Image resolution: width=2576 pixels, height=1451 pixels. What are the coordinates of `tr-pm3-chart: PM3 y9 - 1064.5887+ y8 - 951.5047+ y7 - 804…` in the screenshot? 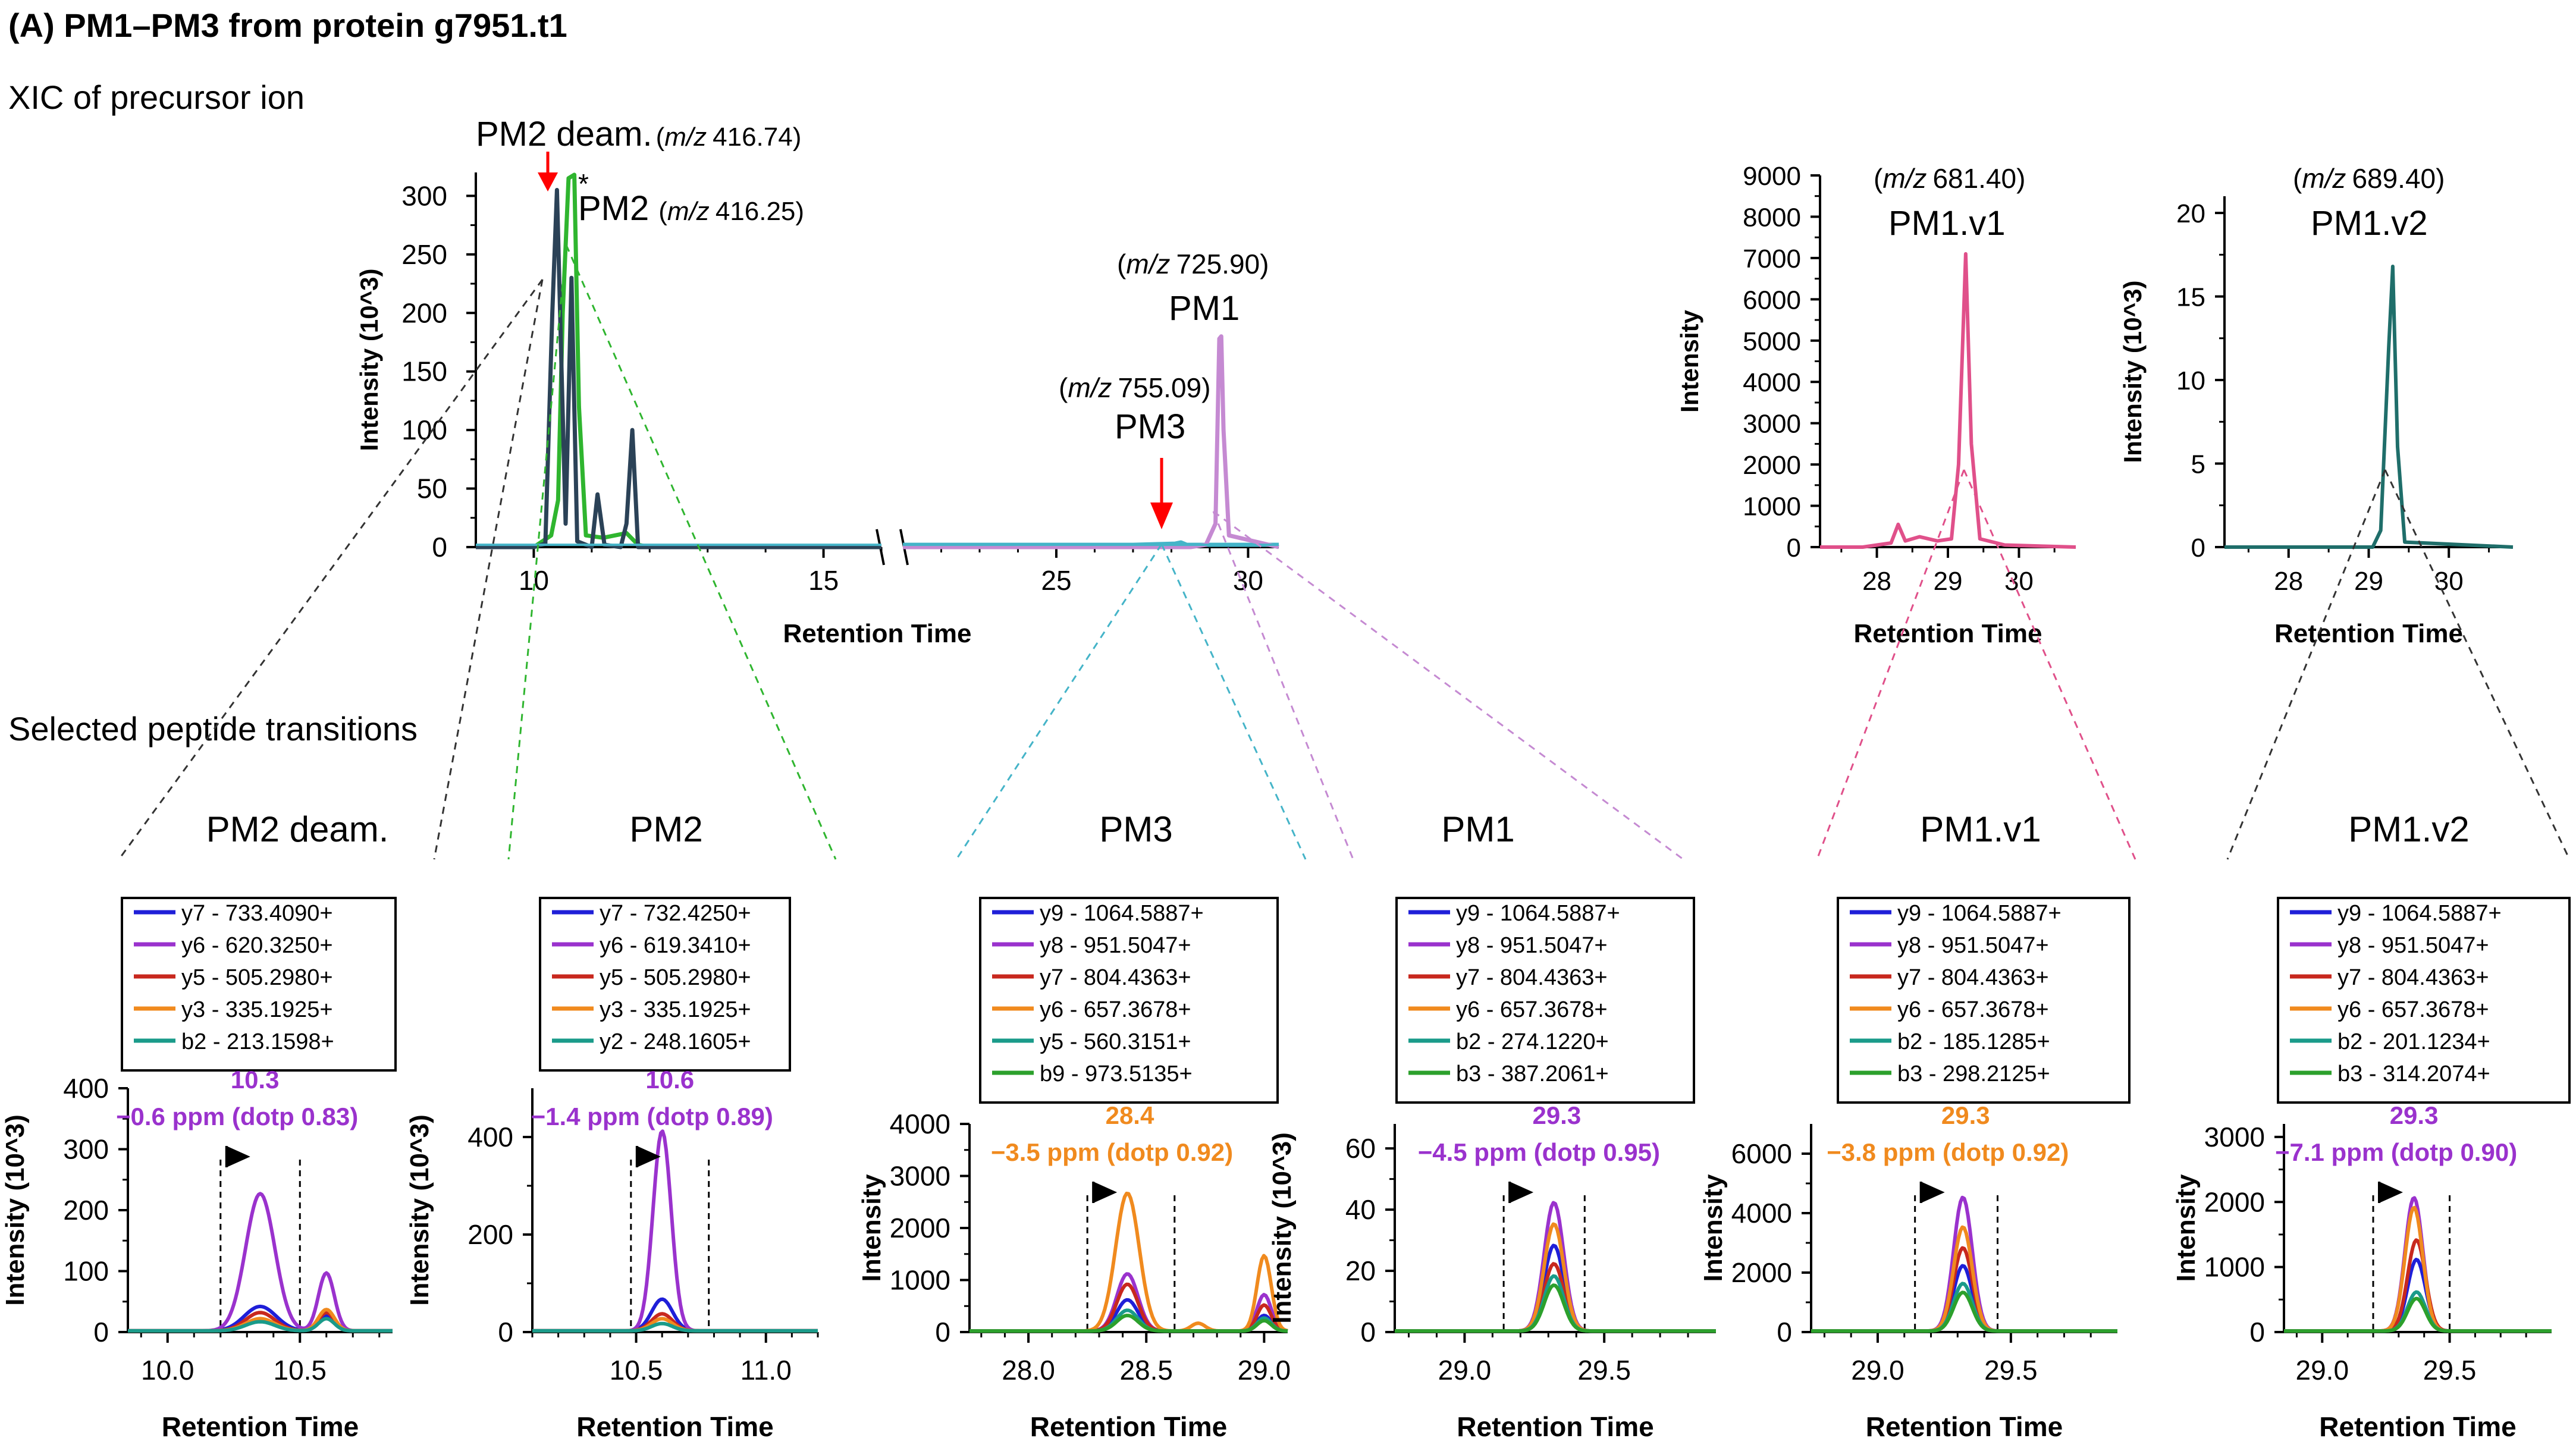 It's located at (1074, 1125).